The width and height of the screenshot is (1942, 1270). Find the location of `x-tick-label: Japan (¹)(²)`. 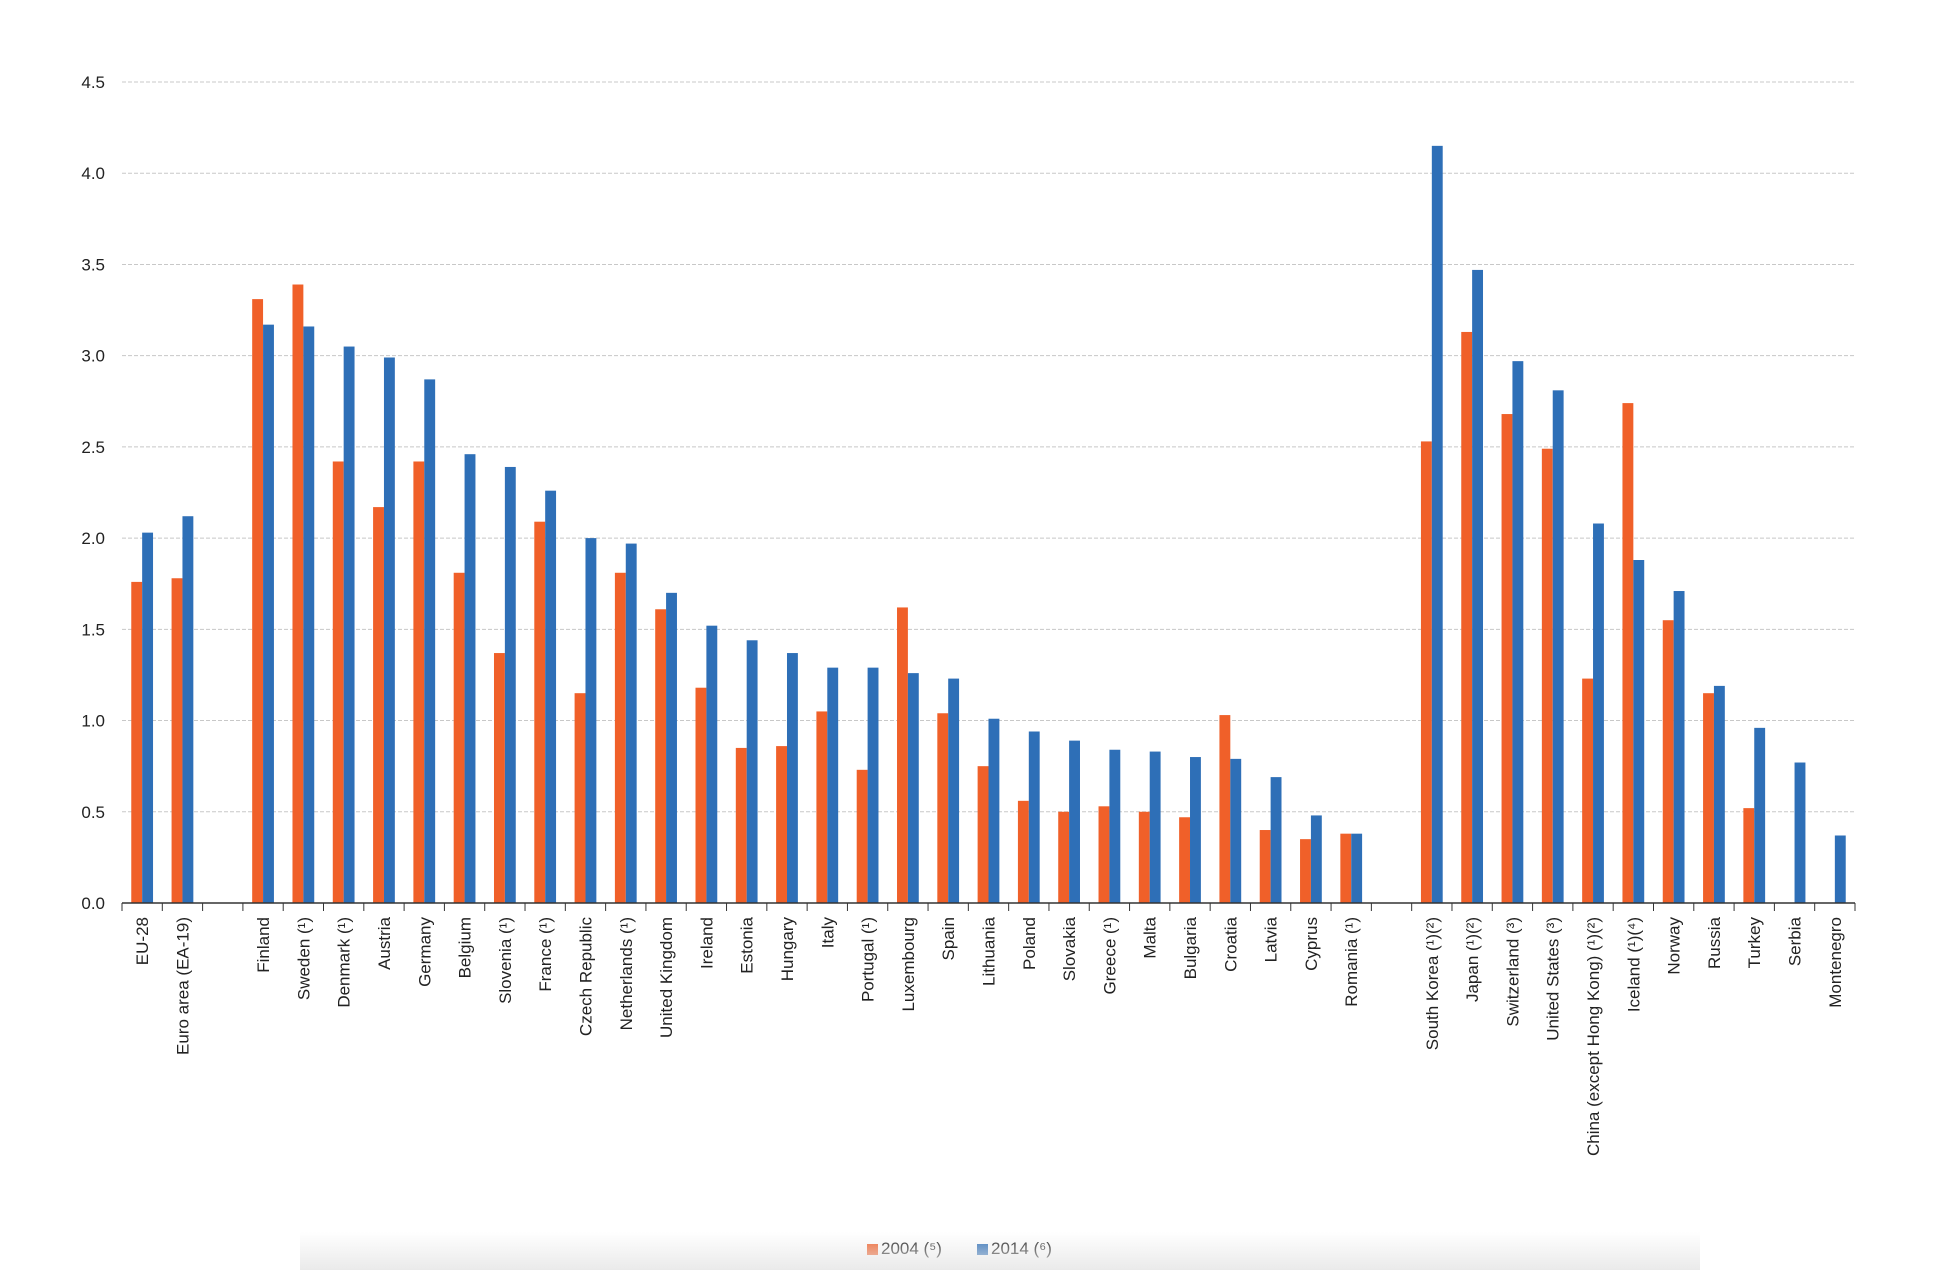

x-tick-label: Japan (¹)(²) is located at coordinates (1472, 959).